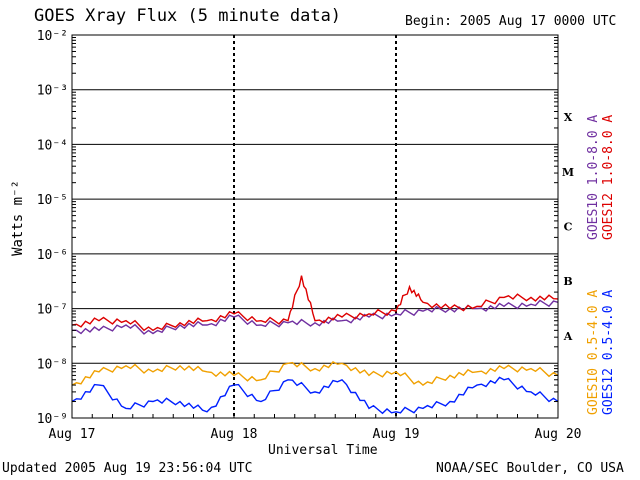  Describe the element at coordinates (608, 177) in the screenshot. I see `legend-entry: GOES12 1.0-8.0 A` at that location.